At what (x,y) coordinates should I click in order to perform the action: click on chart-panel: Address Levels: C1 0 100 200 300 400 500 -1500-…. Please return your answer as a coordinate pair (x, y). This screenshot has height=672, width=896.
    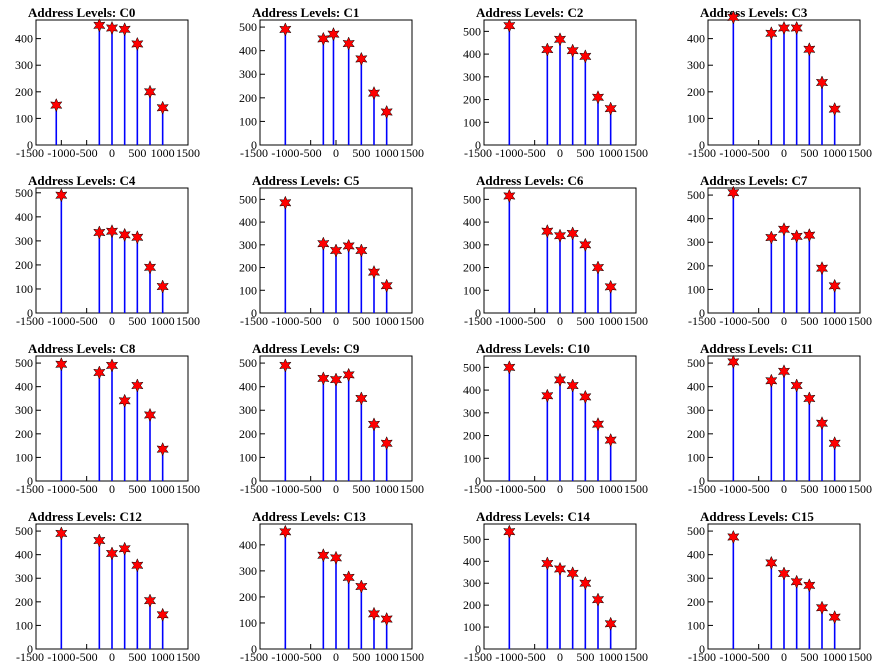
    Looking at the image, I should click on (336, 84).